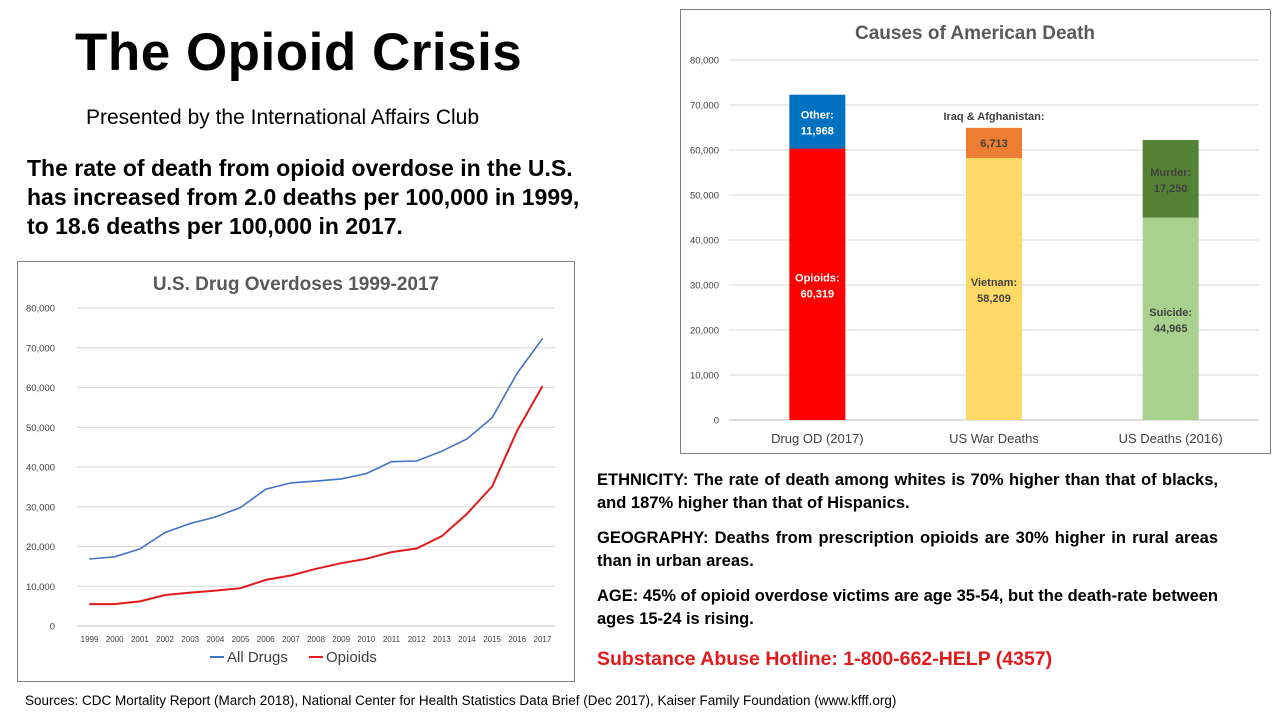 This screenshot has width=1280, height=720. Describe the element at coordinates (257, 657) in the screenshot. I see `legend-label: All Drugs` at that location.